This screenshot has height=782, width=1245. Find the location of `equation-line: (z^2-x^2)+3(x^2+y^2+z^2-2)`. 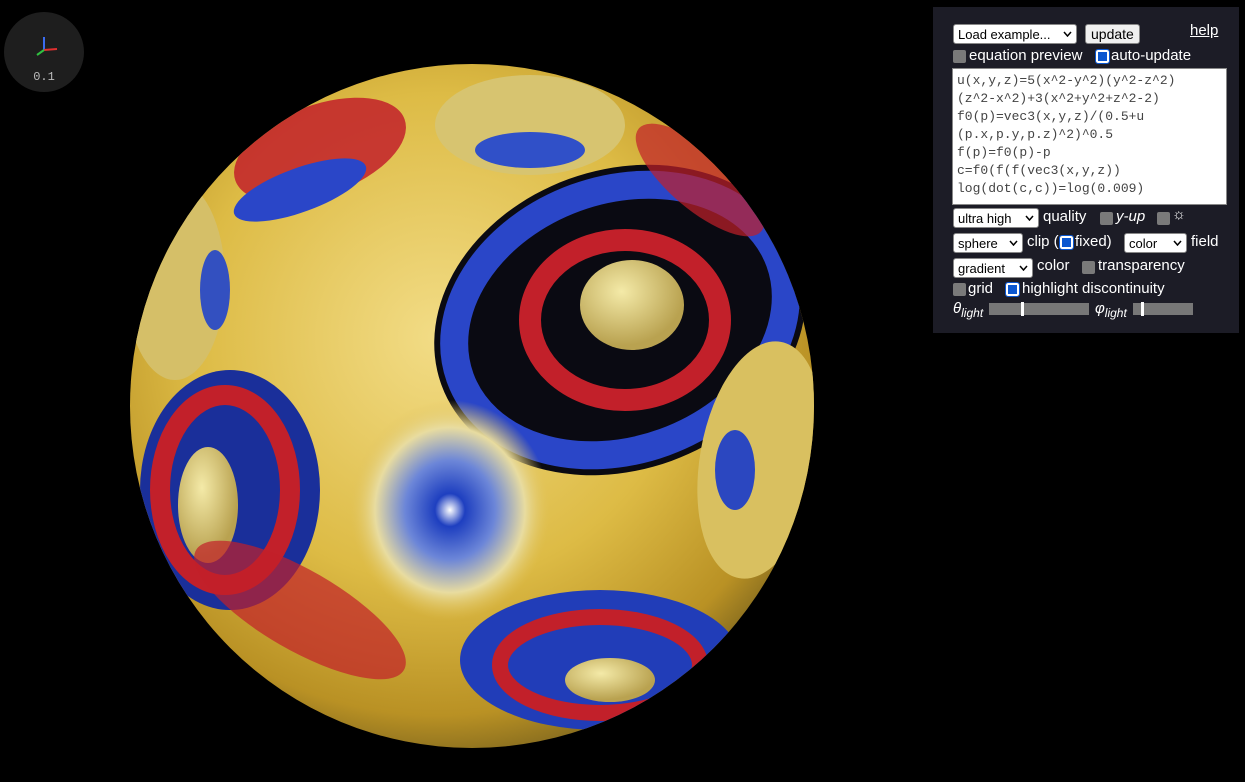

equation-line: (z^2-x^2)+3(x^2+y^2+z^2-2) is located at coordinates (1058, 98).